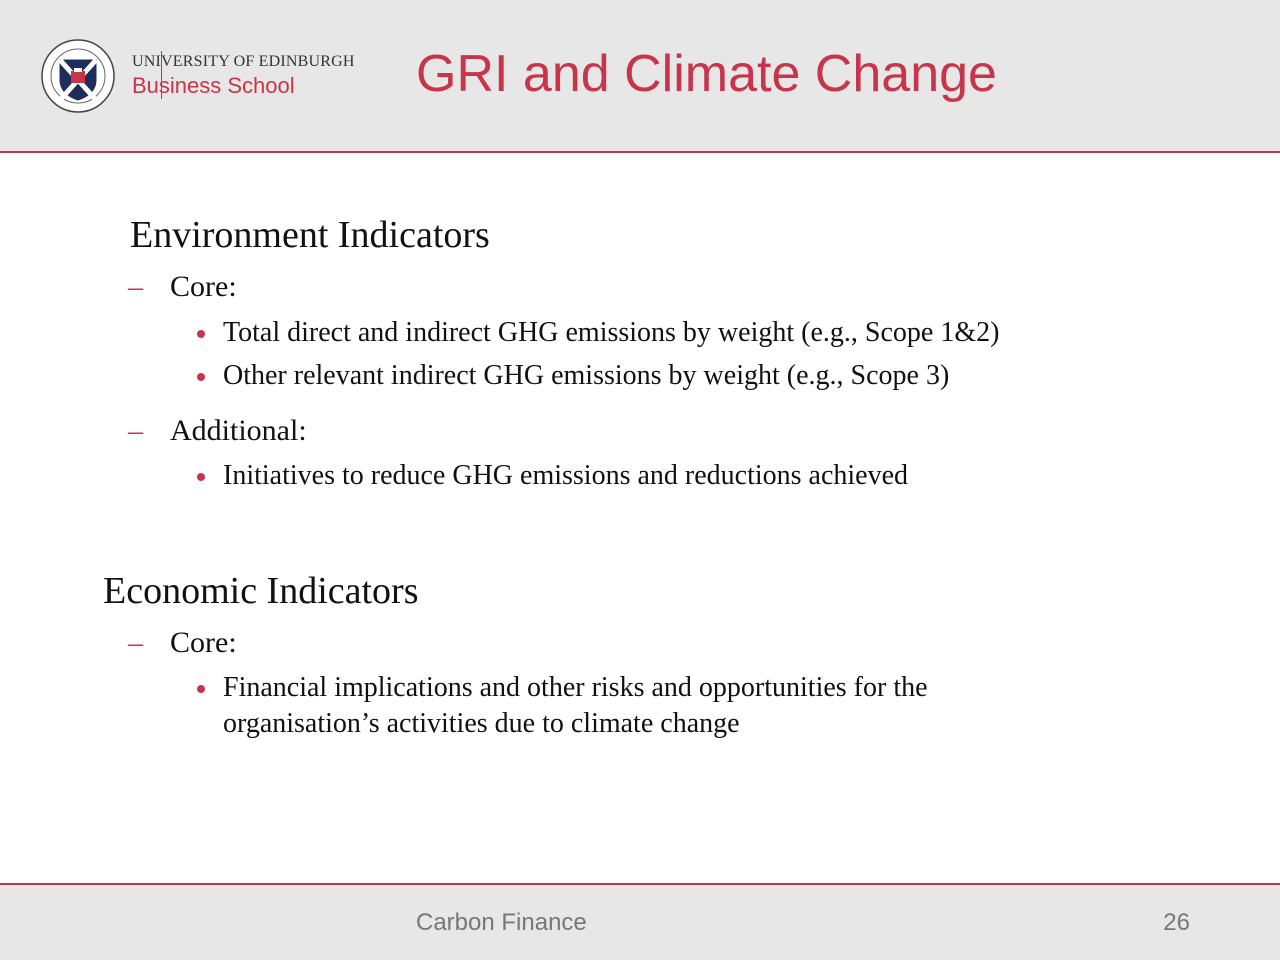 The image size is (1280, 960). Describe the element at coordinates (161, 75) in the screenshot. I see `logo-divider` at that location.